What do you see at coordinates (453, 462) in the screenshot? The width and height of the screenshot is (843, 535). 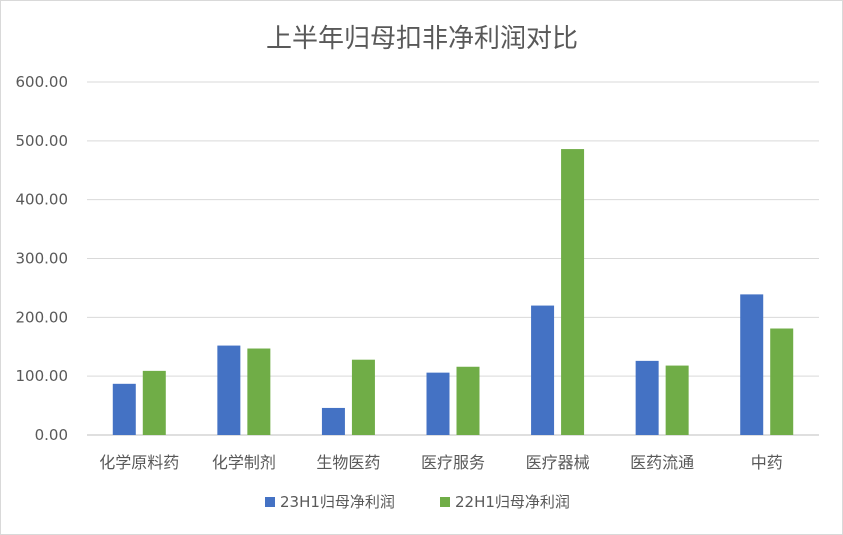 I see `x-category-label: 医疗服务` at bounding box center [453, 462].